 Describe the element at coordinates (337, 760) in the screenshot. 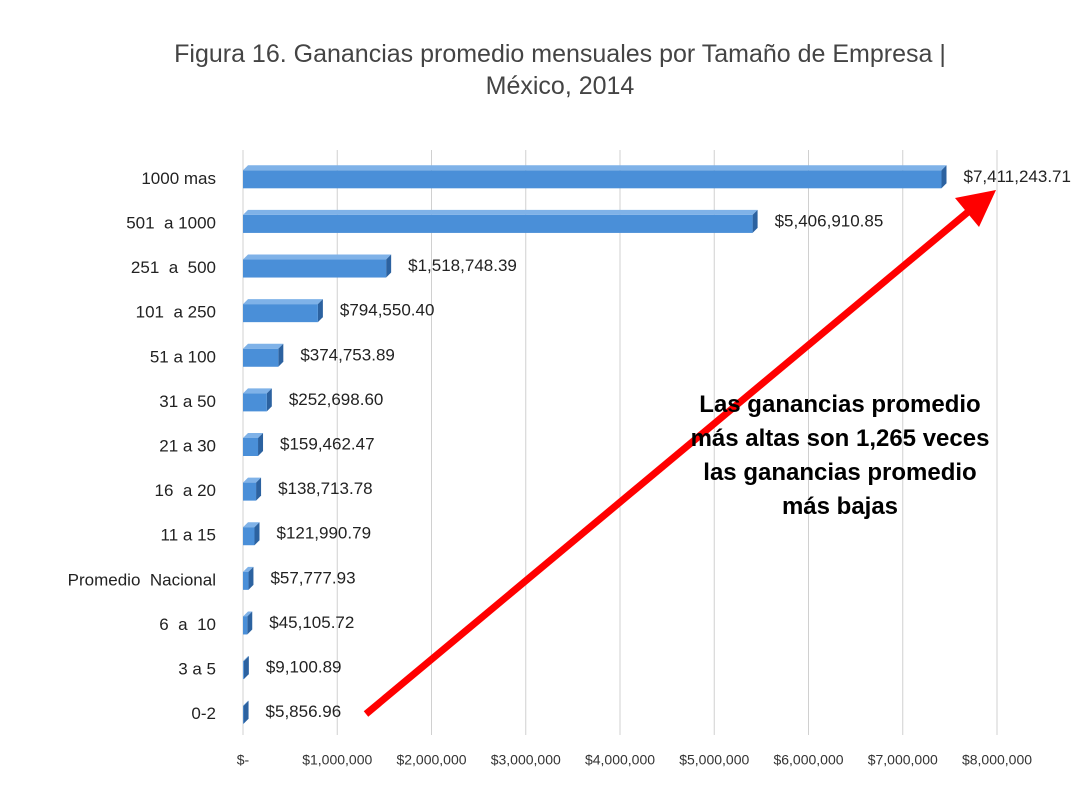

I see `x-tick-label: $1,000,000` at that location.